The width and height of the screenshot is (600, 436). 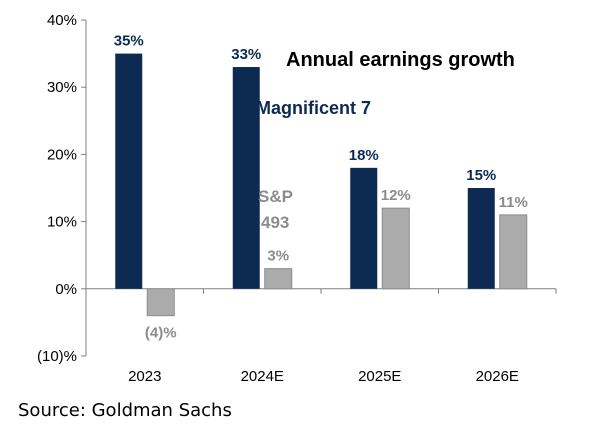 What do you see at coordinates (364, 155) in the screenshot?
I see `data-label-magnificent-7: 18%` at bounding box center [364, 155].